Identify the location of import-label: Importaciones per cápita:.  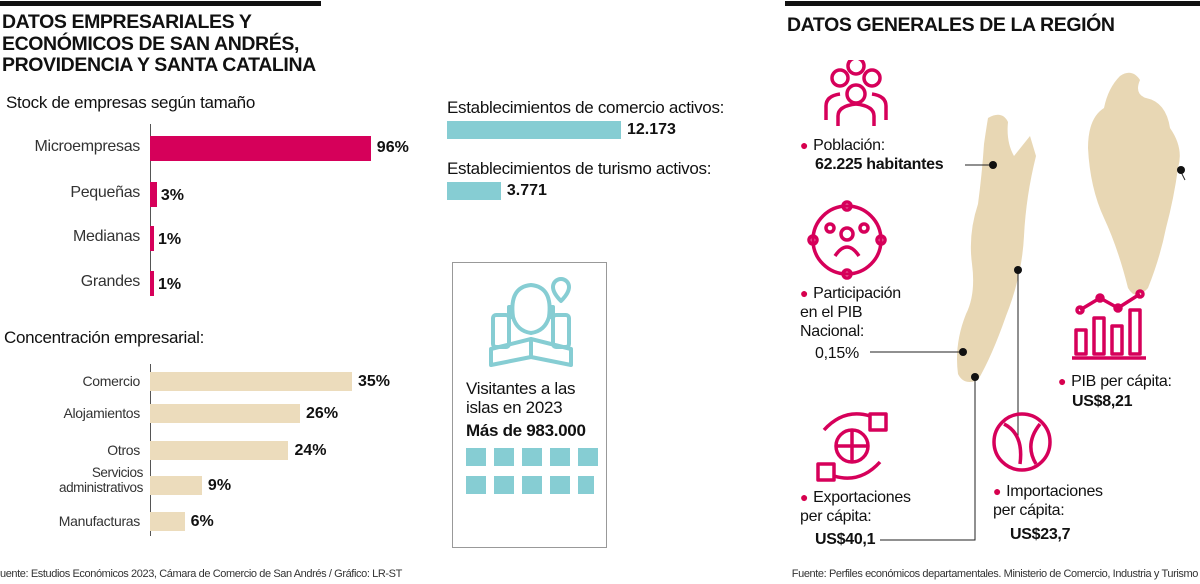
(1048, 501).